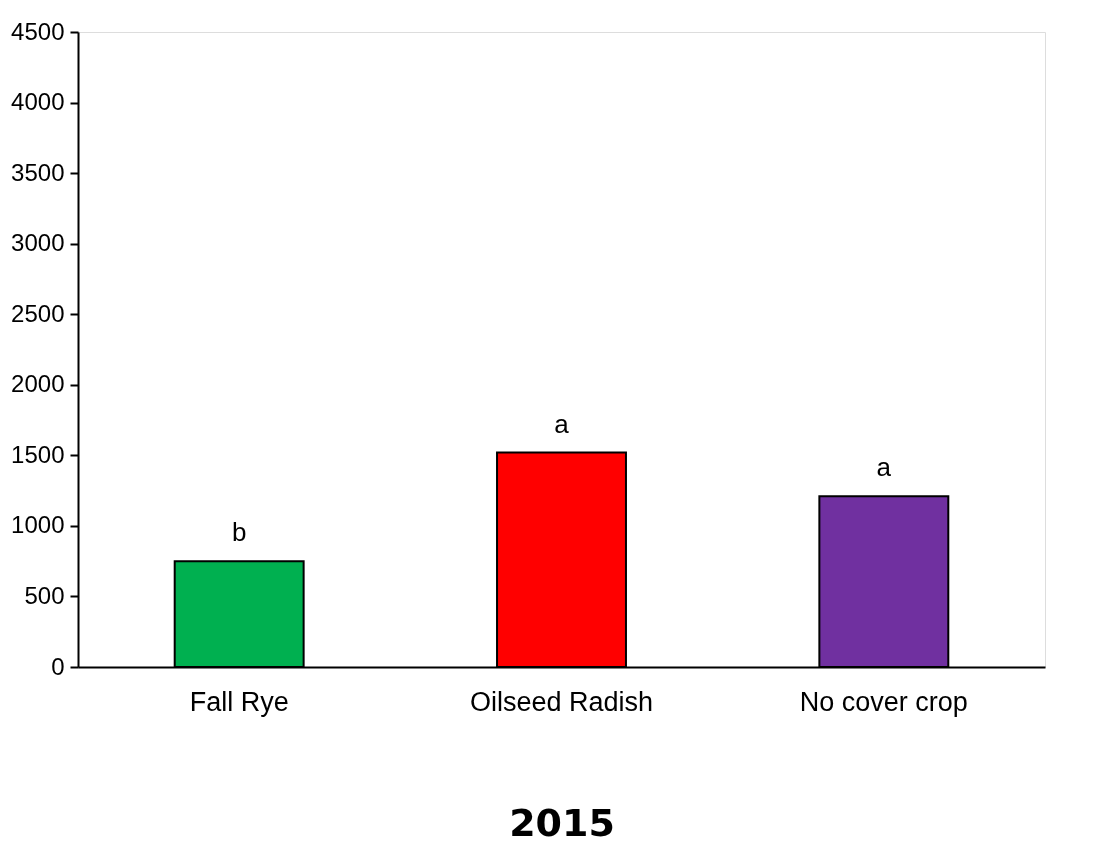  What do you see at coordinates (38, 172) in the screenshot?
I see `y-tick-label: 3500` at bounding box center [38, 172].